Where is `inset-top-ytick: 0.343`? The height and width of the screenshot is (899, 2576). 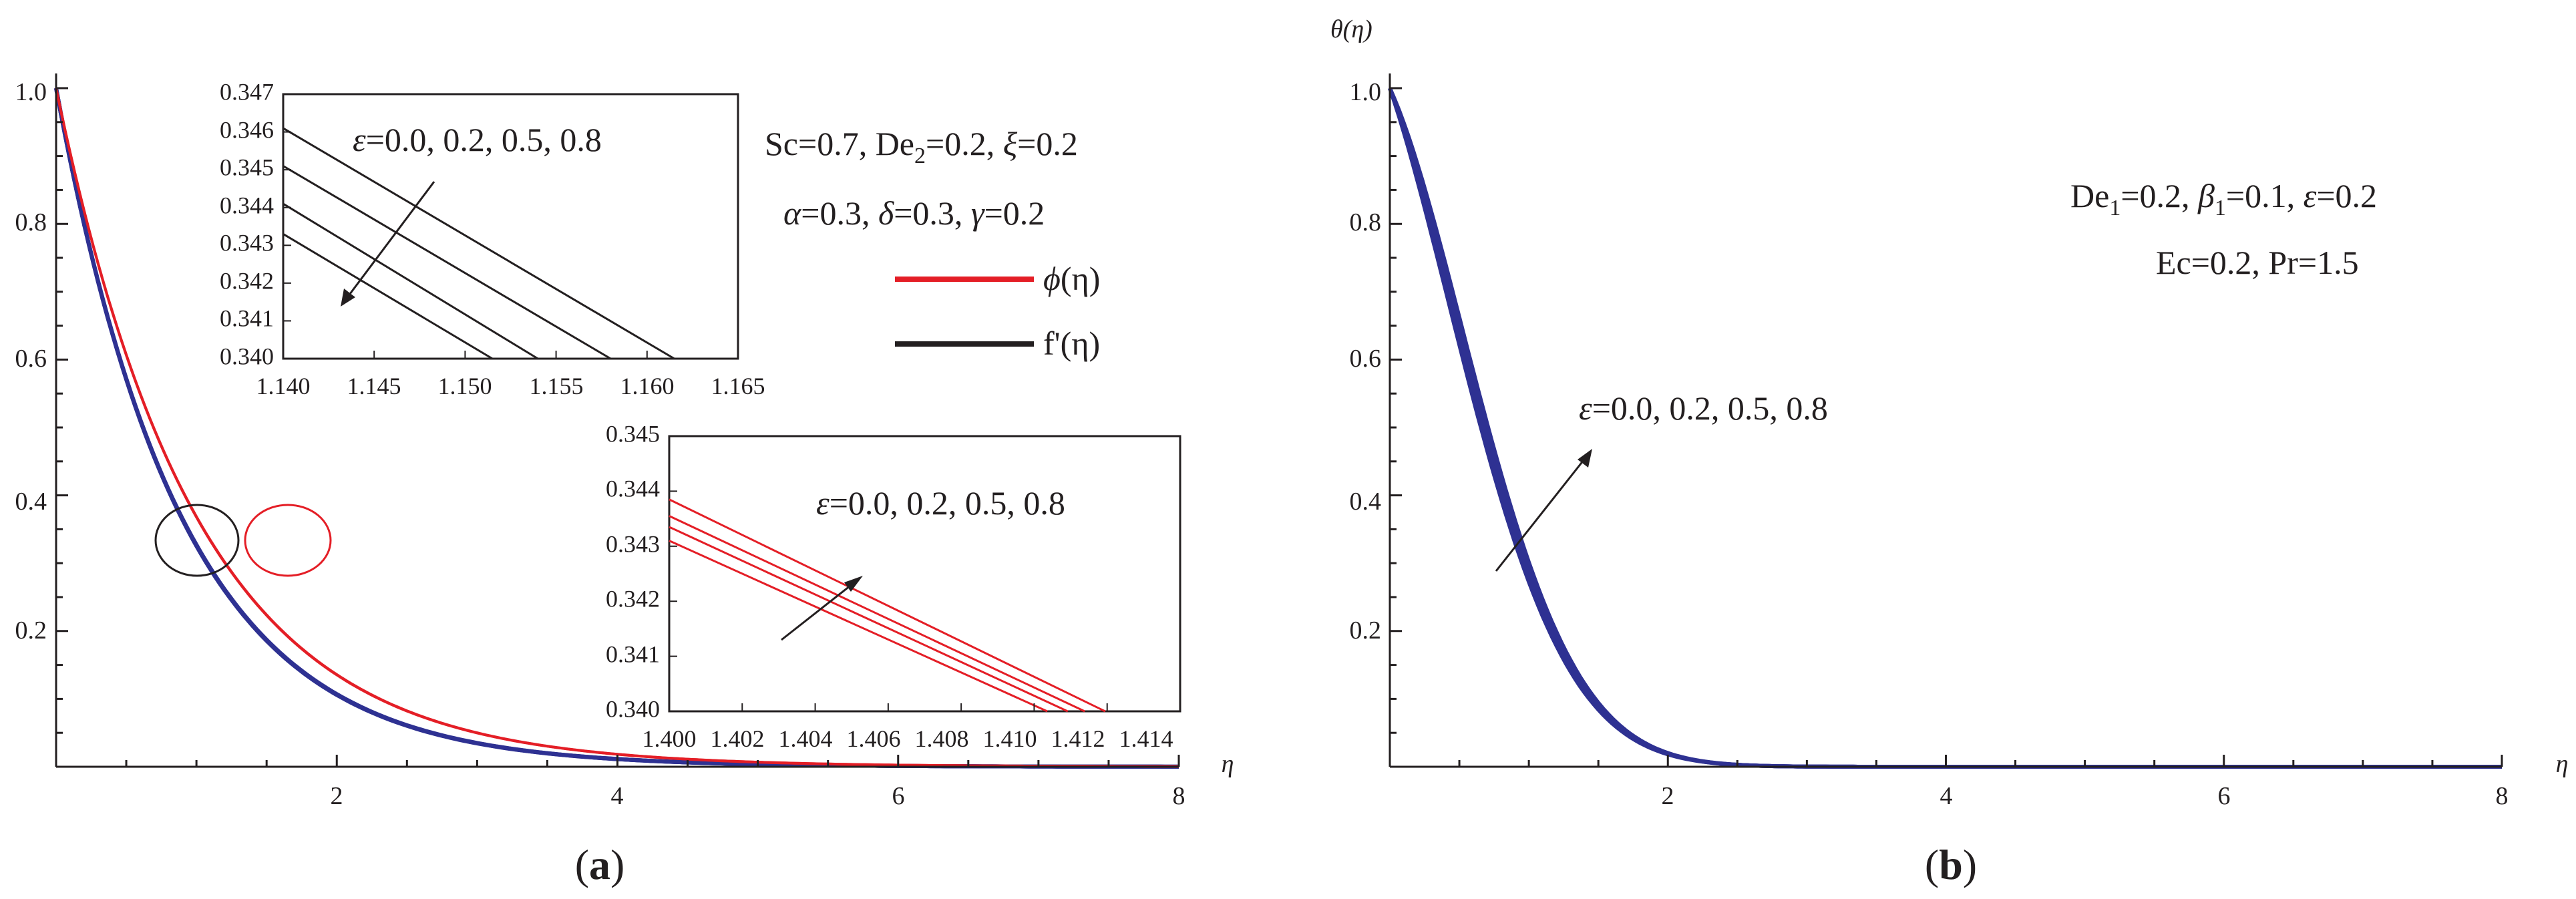 inset-top-ytick: 0.343 is located at coordinates (247, 242).